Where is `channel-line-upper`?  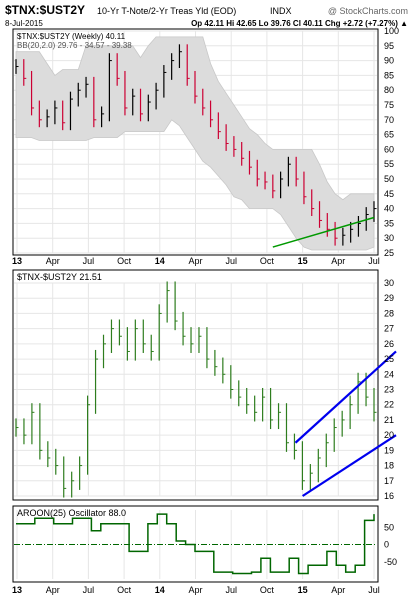 channel-line-upper is located at coordinates (345, 397).